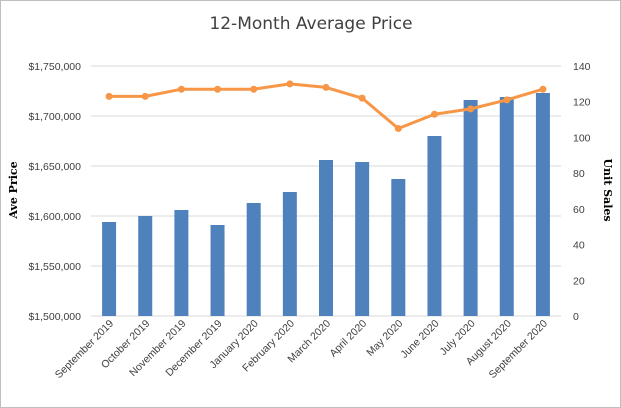 This screenshot has width=621, height=408. I want to click on right-tick-label: 80, so click(579, 174).